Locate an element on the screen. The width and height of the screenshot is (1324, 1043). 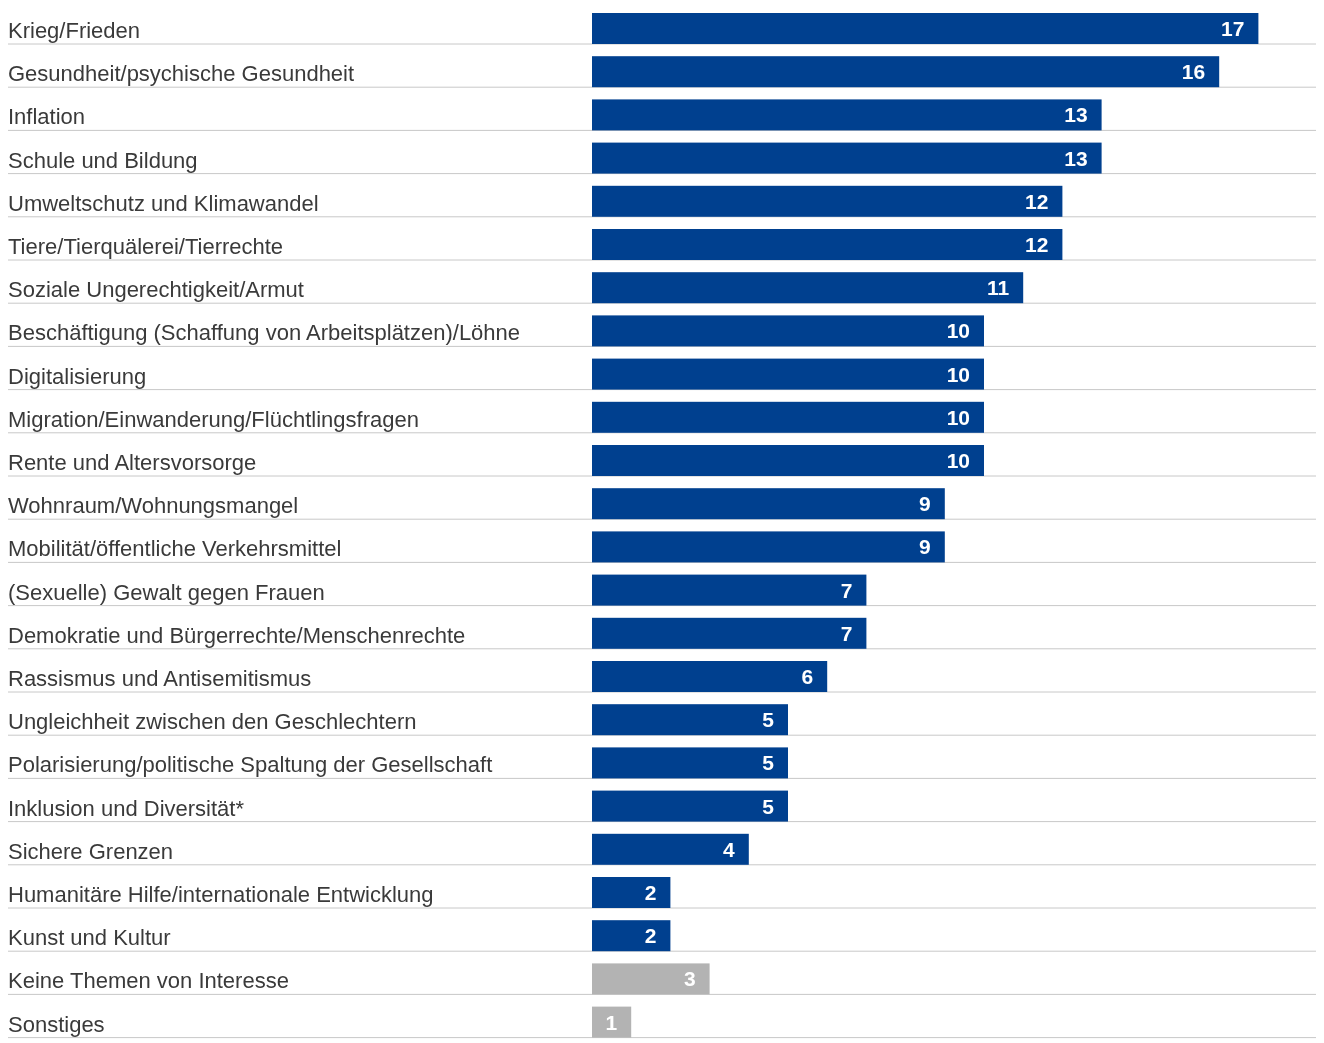
y-tick-label: Sichere Grenzen is located at coordinates (91, 851).